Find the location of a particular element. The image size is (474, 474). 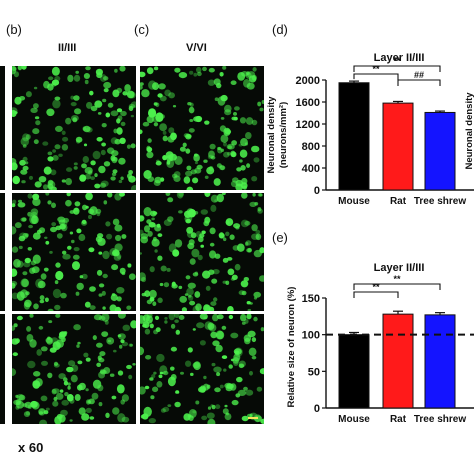

column-title-layer-2-3: II/III is located at coordinates (67, 48).